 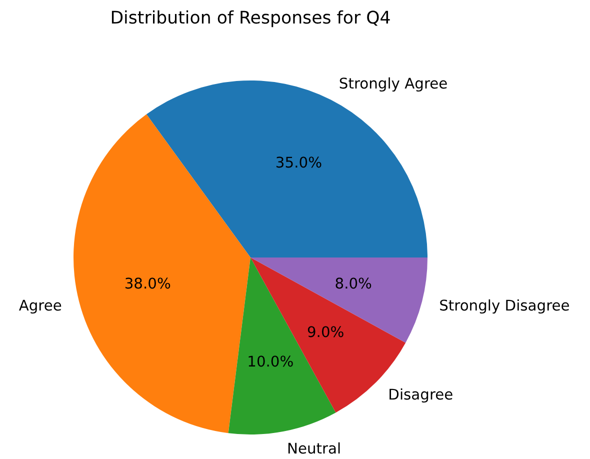 I want to click on data-label: 10.0%, so click(x=270, y=361).